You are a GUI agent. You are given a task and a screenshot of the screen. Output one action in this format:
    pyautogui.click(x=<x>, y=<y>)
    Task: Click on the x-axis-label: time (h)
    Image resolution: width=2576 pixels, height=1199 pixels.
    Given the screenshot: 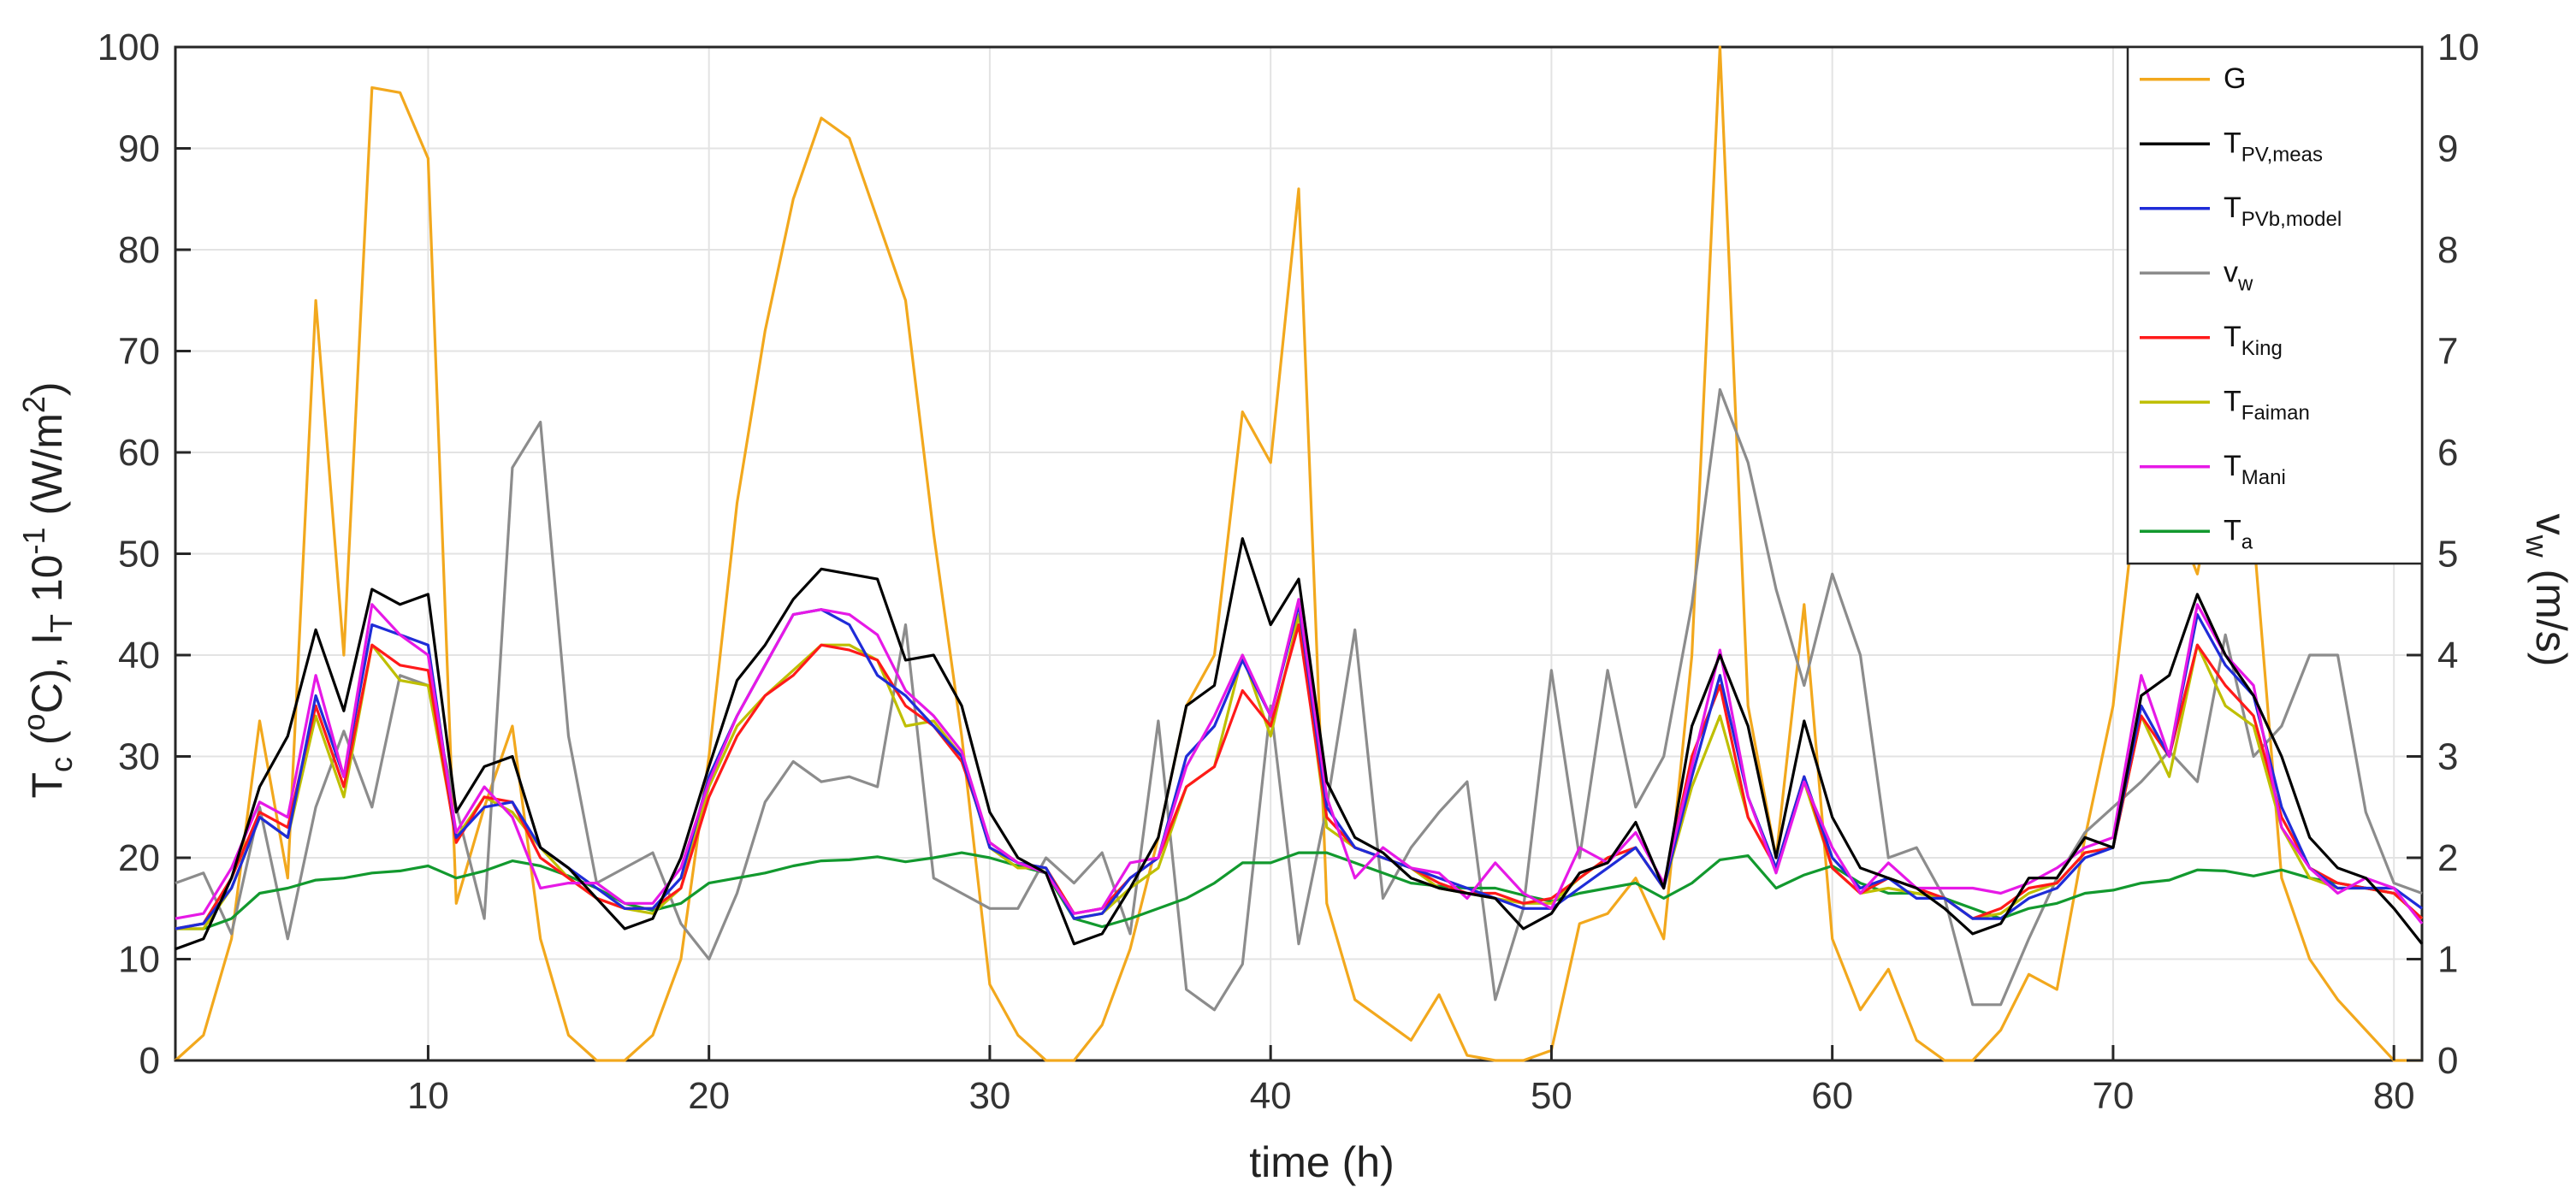 What is the action you would take?
    pyautogui.click(x=1321, y=1162)
    